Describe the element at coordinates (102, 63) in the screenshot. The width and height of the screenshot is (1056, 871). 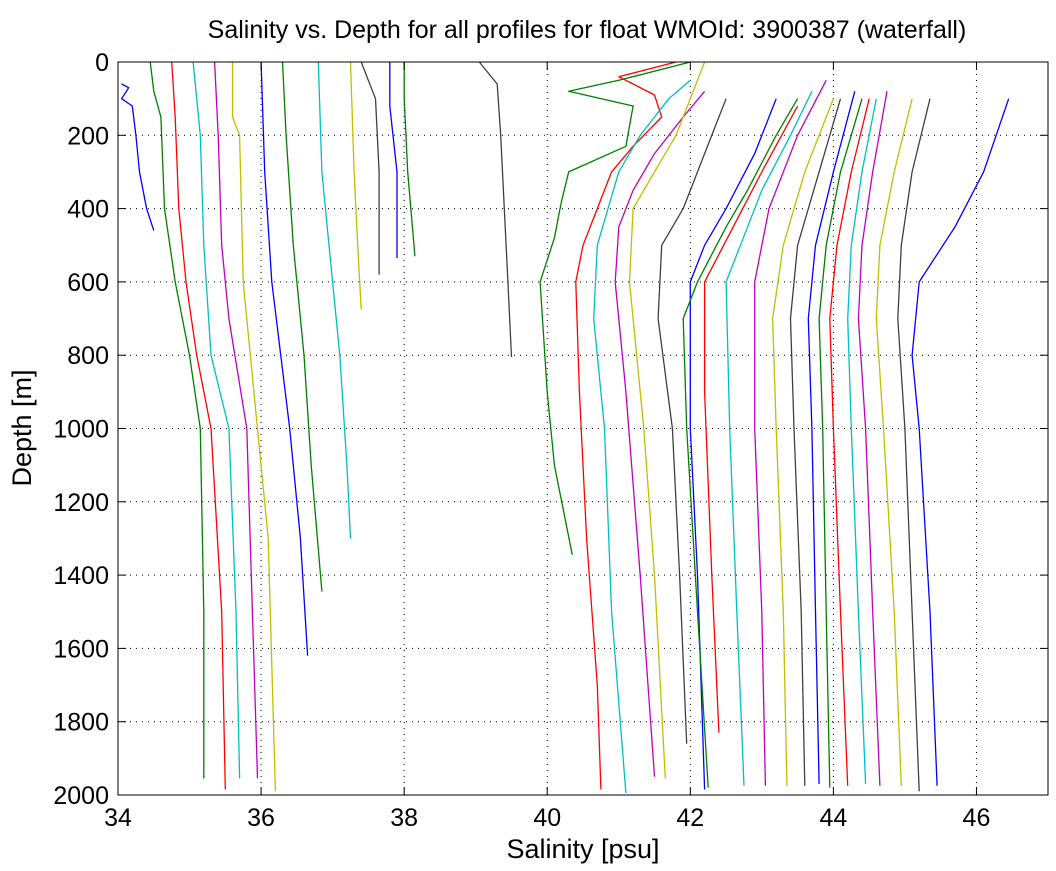
I see `y-tick-label: 0` at that location.